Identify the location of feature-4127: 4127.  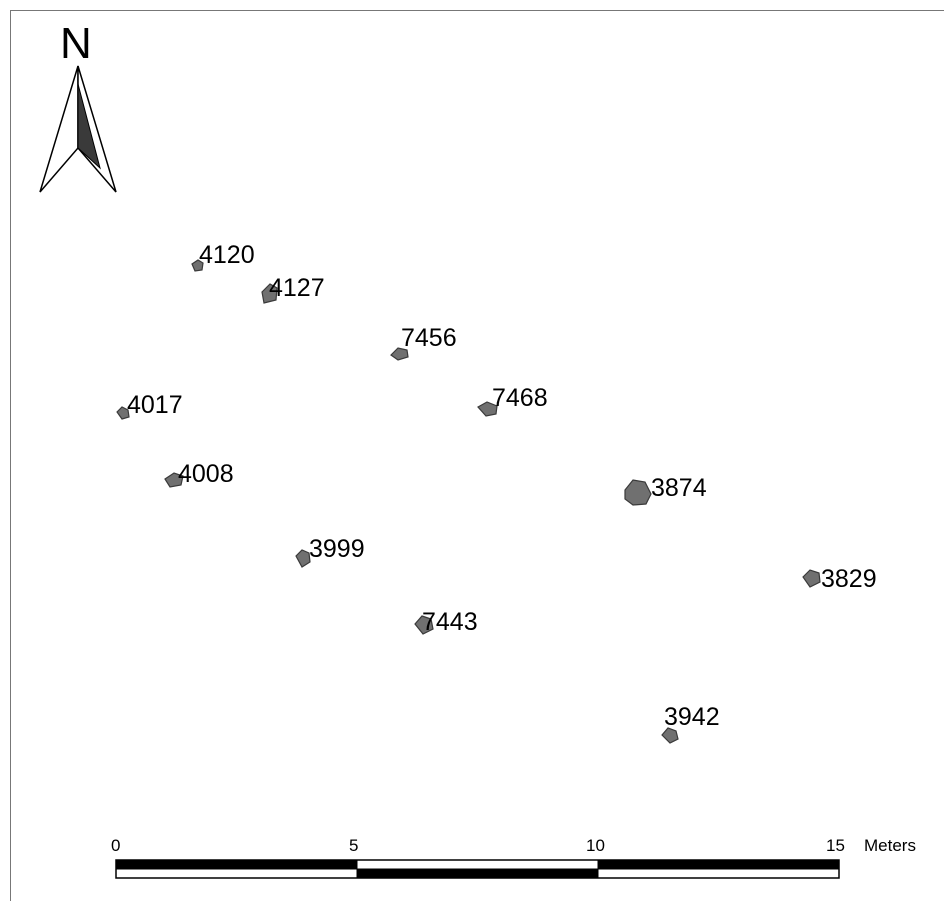
(293, 289).